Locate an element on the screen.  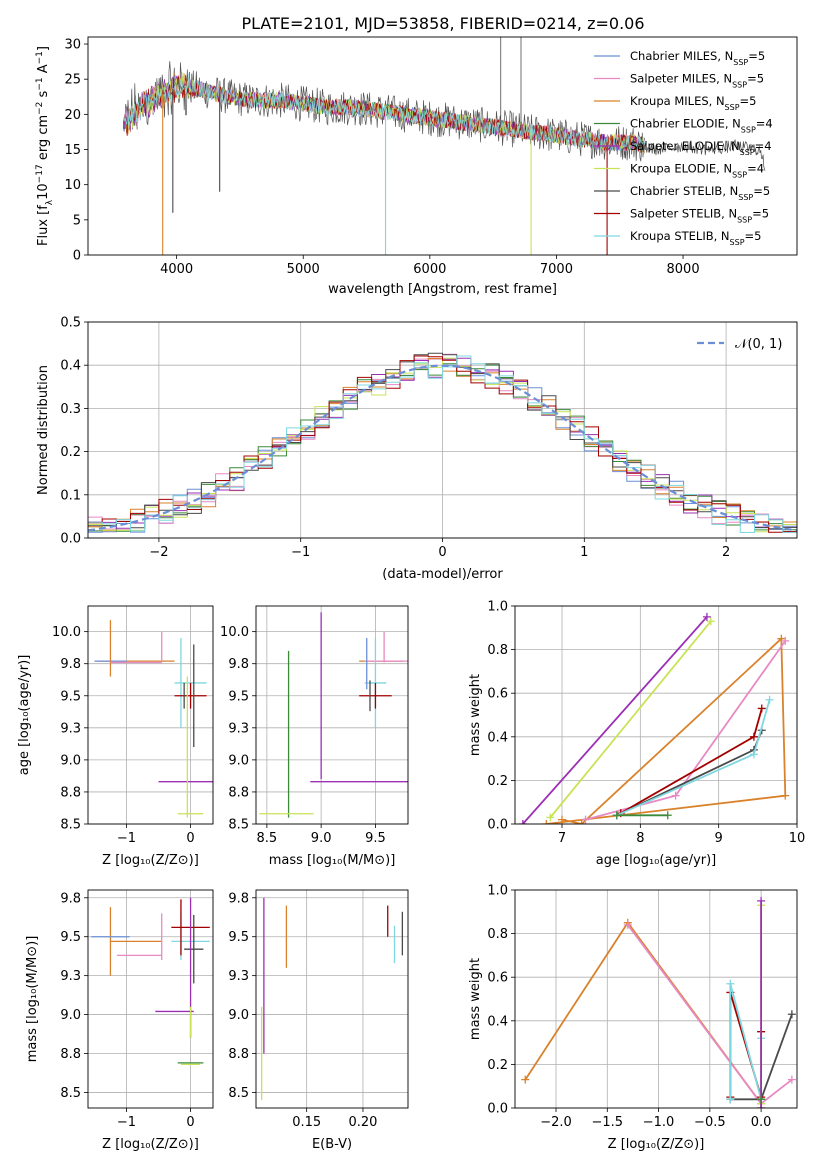
legend-label: Kroupa STELIB, NSSP=5 is located at coordinates (695, 238).